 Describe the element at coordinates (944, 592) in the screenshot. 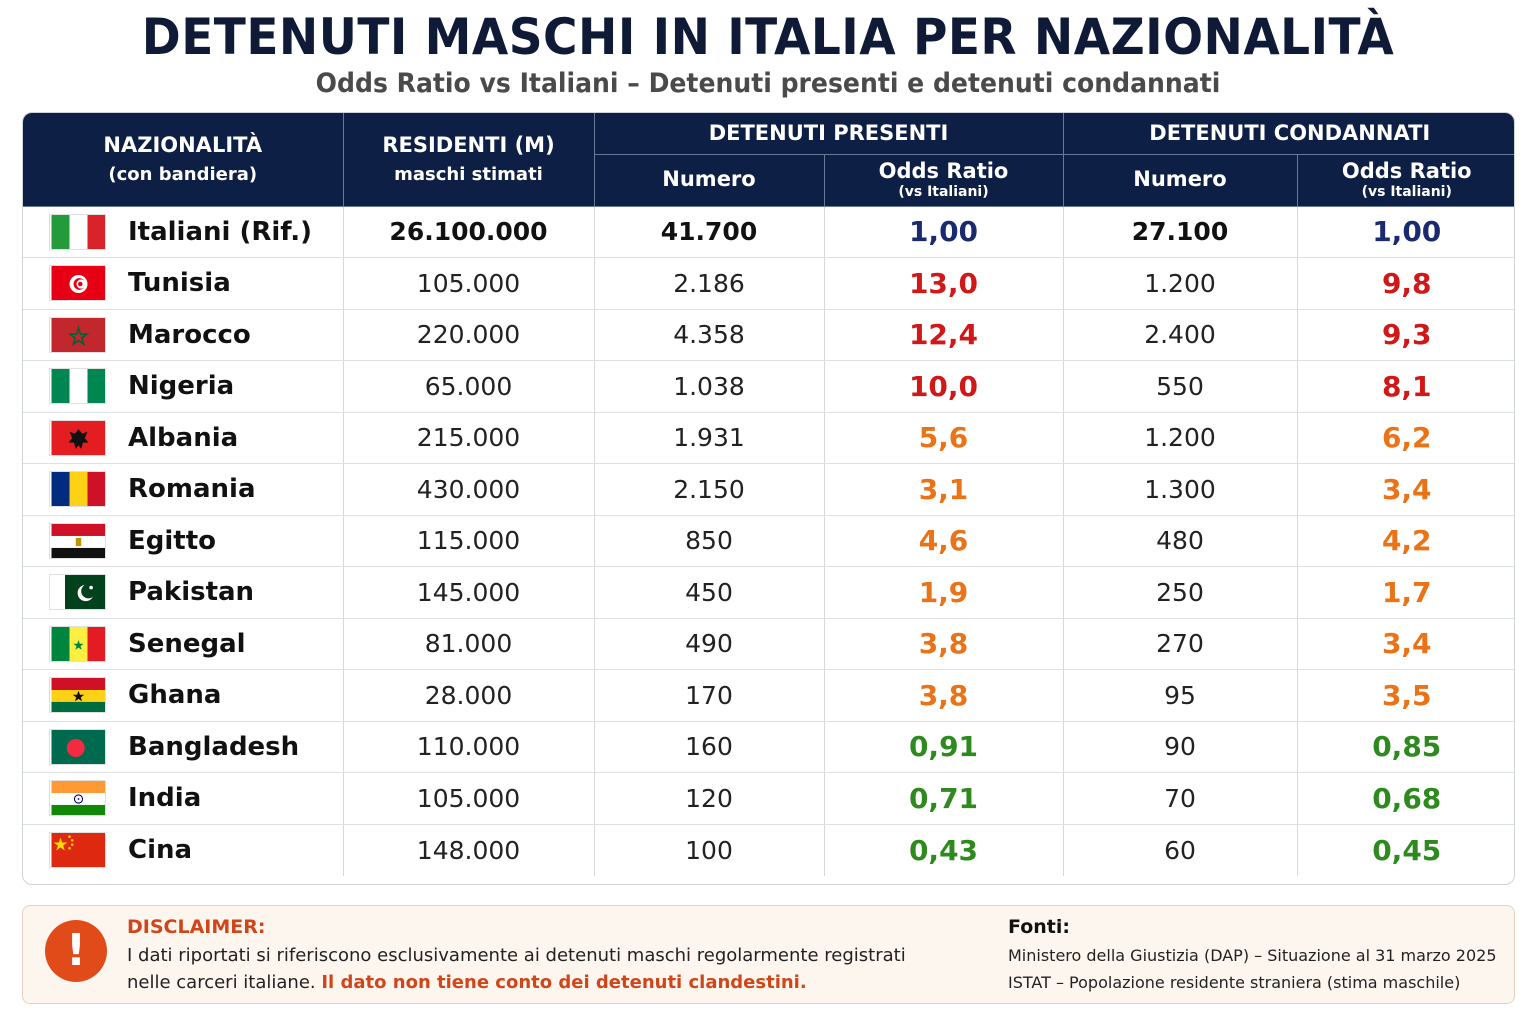

I see `present-odds-ratio-cell: 1,9` at that location.